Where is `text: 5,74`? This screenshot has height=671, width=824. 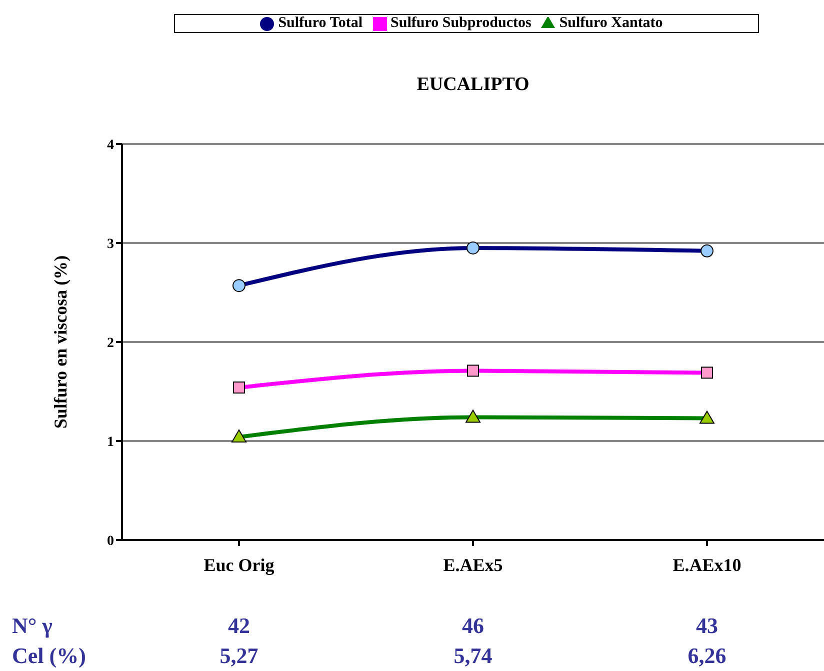
text: 5,74 is located at coordinates (473, 656).